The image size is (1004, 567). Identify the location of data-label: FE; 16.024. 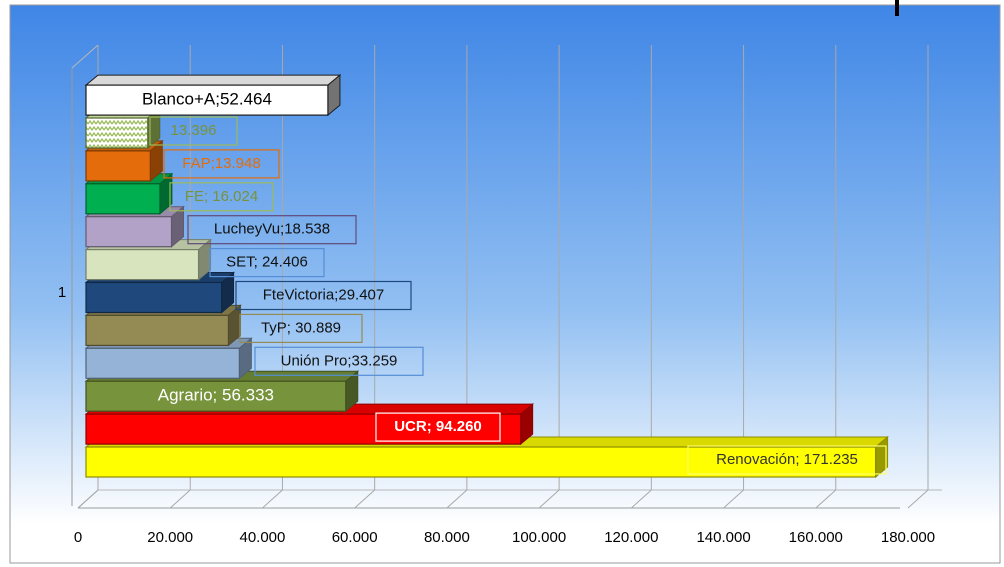
(221, 196).